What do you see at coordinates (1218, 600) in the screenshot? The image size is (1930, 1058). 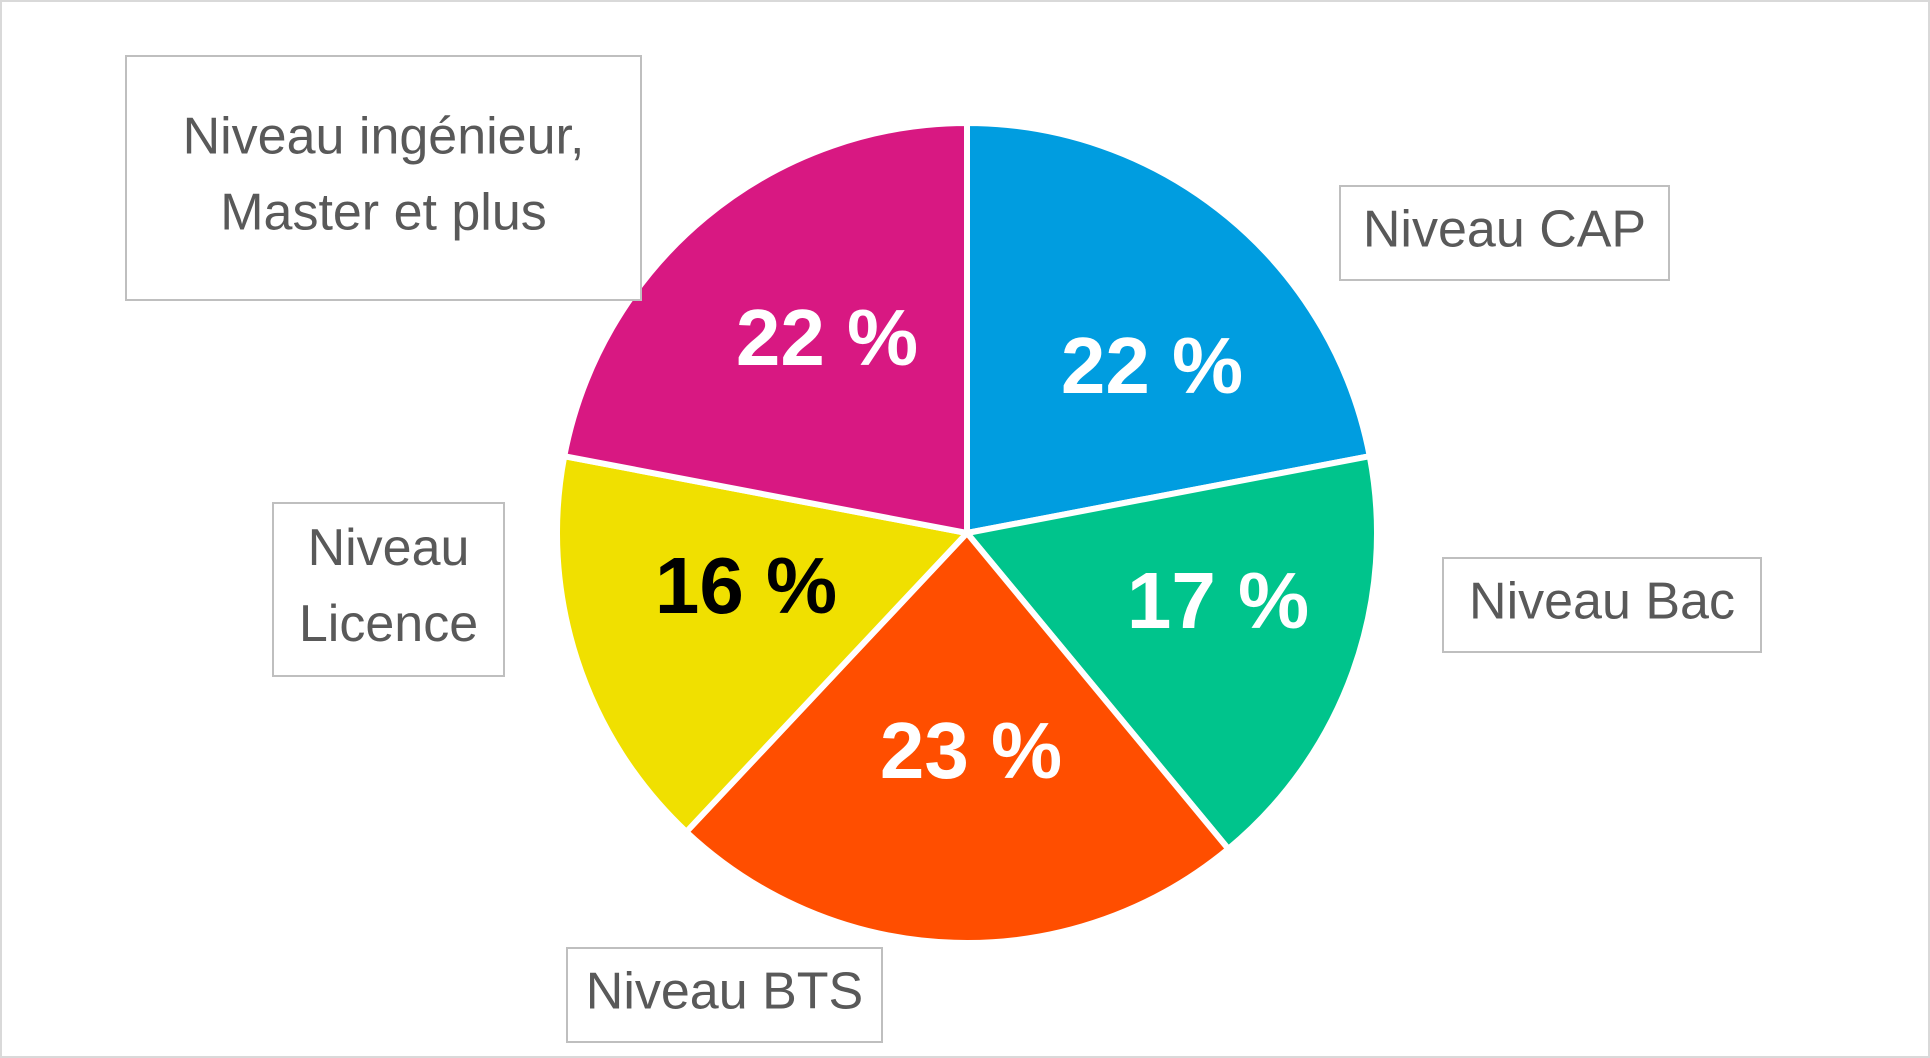 I see `value-label-niveau-bac: 17 %` at bounding box center [1218, 600].